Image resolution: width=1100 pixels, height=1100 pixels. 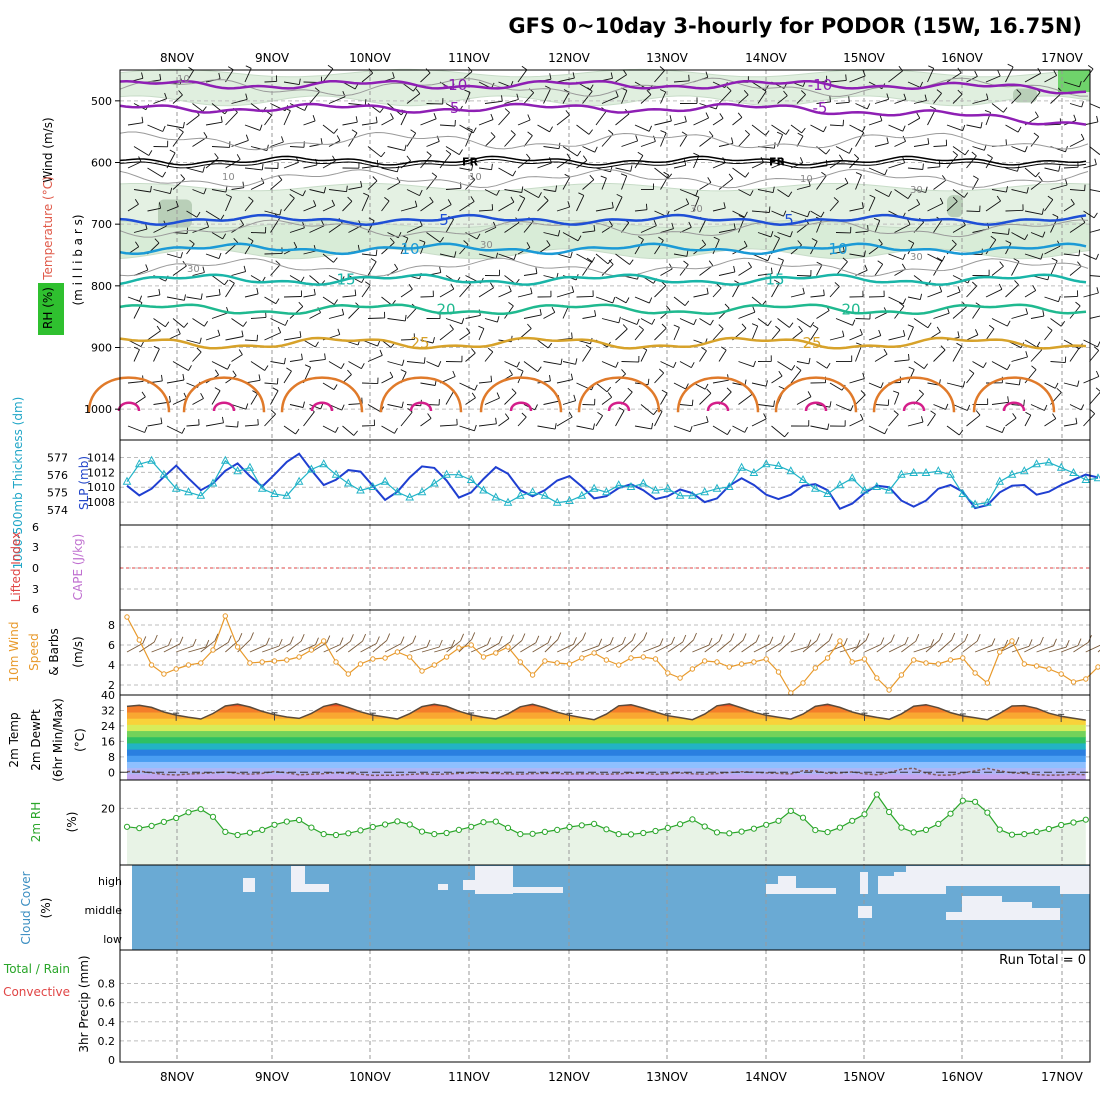 I want to click on ytick-label-slp-1014: 1014, so click(x=101, y=457).